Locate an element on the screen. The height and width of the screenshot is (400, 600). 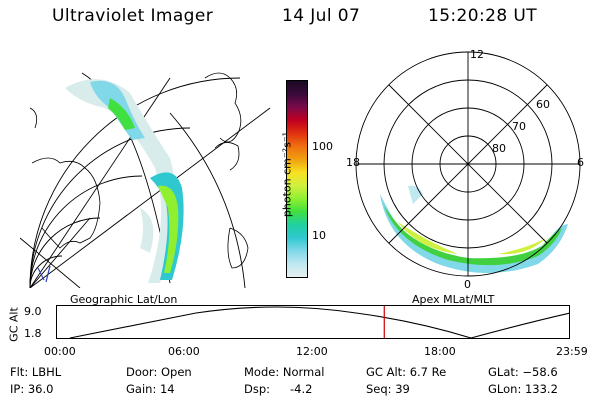
auroral-oval is located at coordinates (474, 229).